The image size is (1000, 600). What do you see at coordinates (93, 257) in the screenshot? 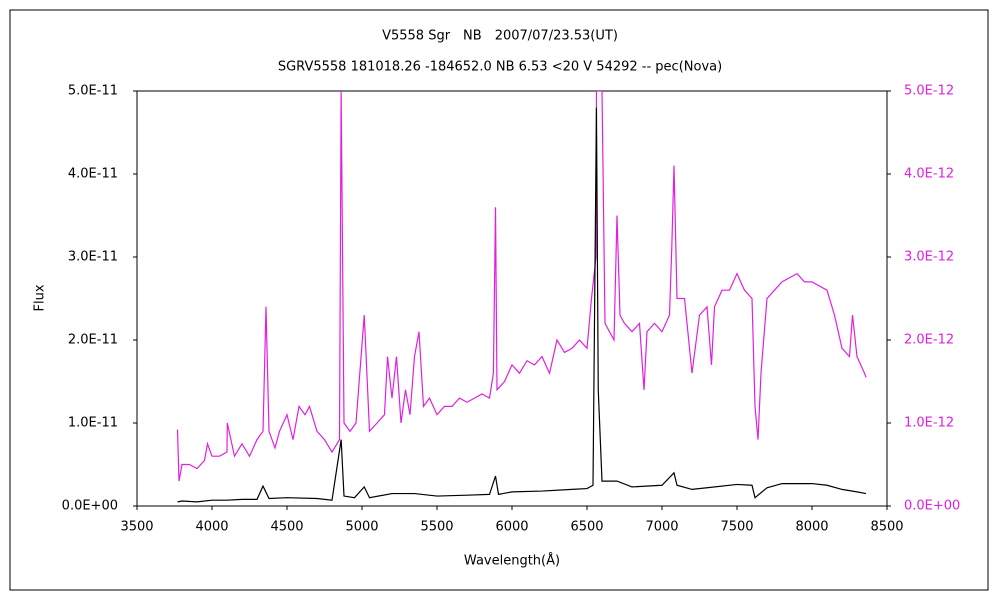
I see `y-tick-label: 3.0E-11` at bounding box center [93, 257].